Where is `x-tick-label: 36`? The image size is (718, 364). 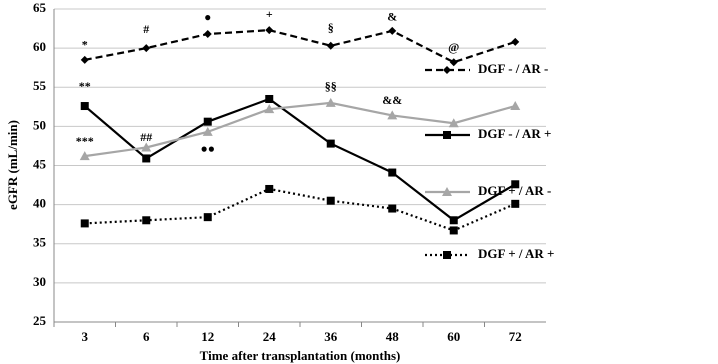
x-tick-label: 36 is located at coordinates (331, 336).